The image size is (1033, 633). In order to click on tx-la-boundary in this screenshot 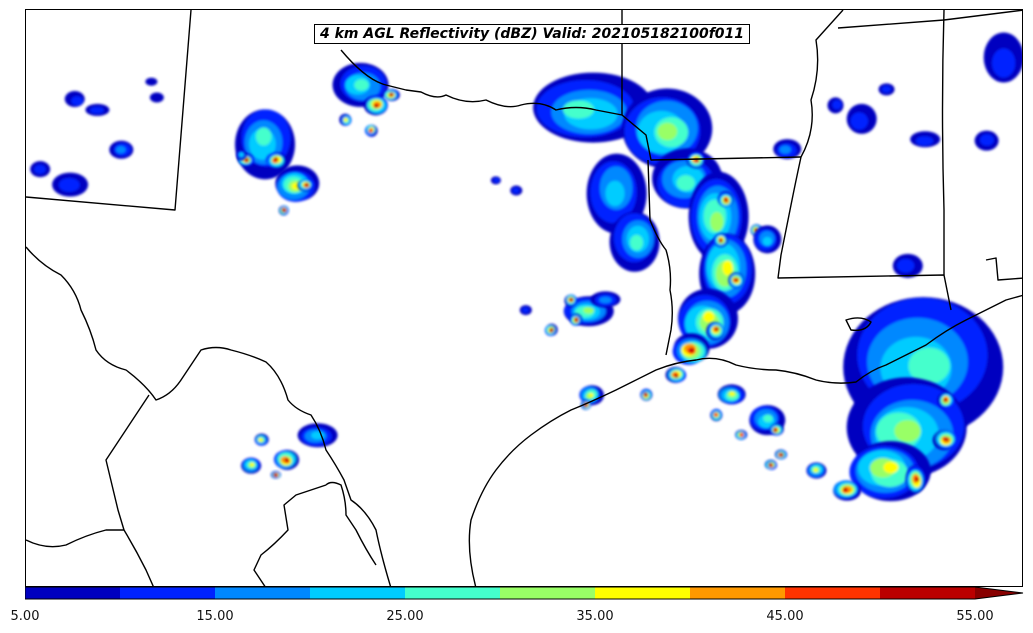, I will do `click(660, 257)`.